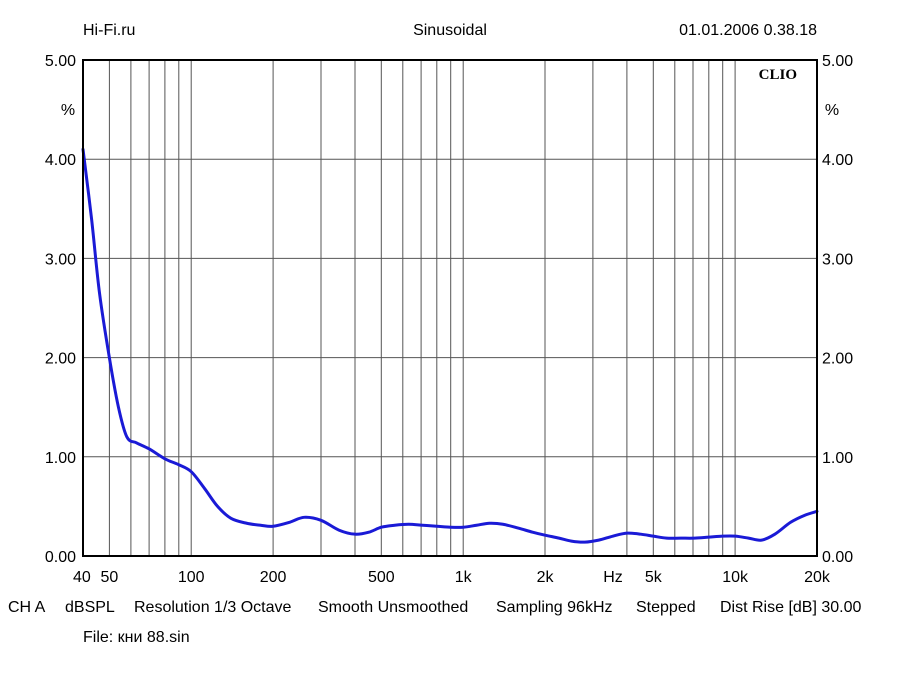 The height and width of the screenshot is (675, 900). I want to click on header-datetime: 01.01.2006 0.38.18, so click(748, 30).